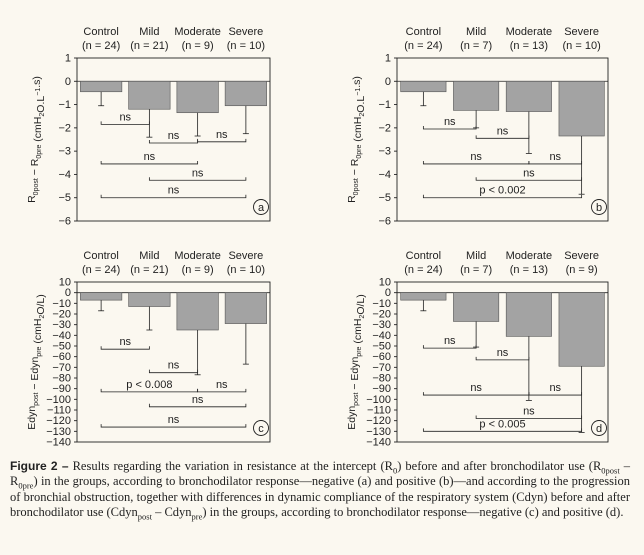  Describe the element at coordinates (388, 59) in the screenshot. I see `panel-b-ytick-label-0: 1` at that location.